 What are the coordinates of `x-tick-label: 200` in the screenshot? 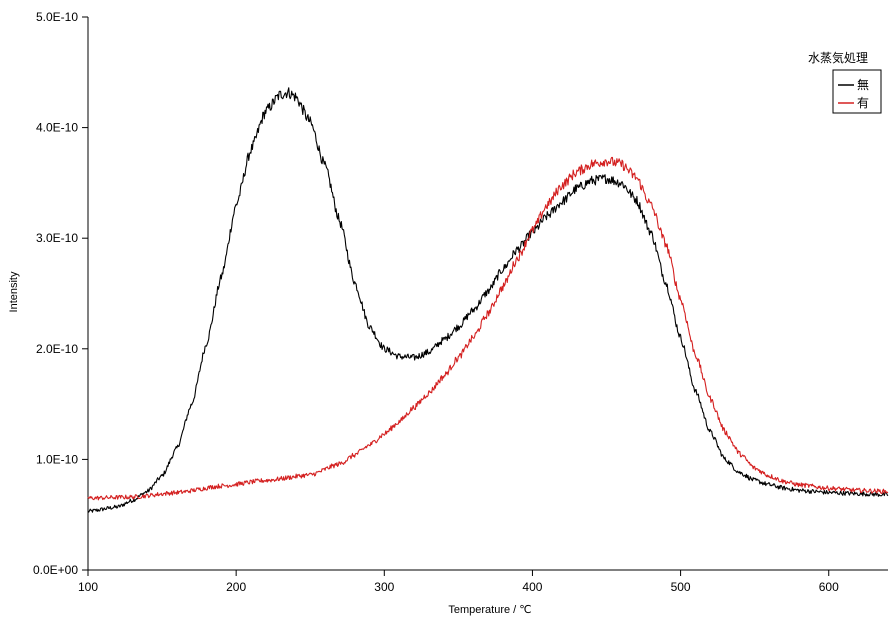 It's located at (236, 587).